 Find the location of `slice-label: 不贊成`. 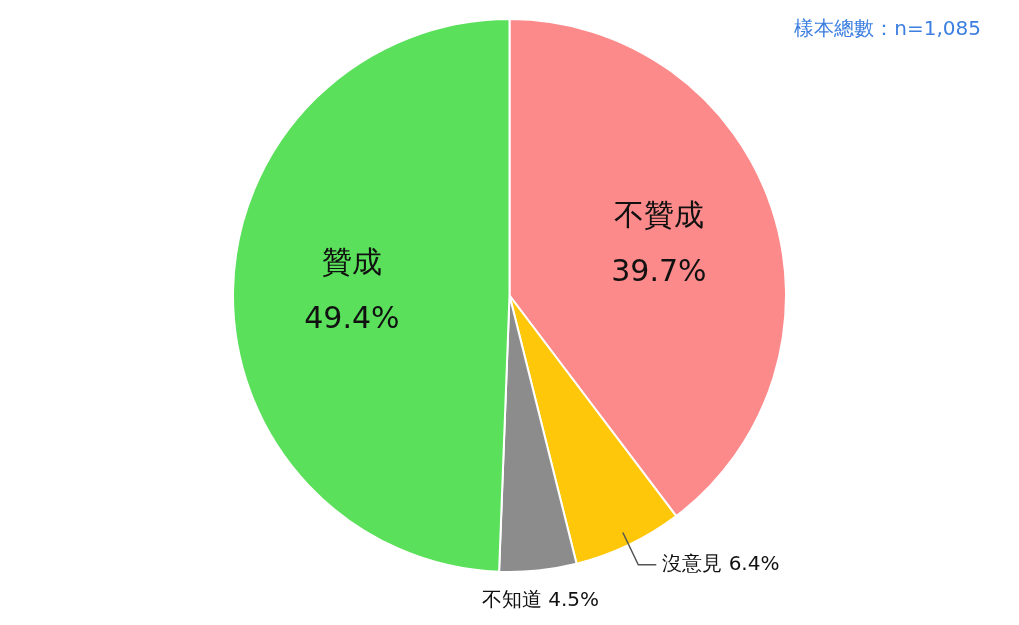

slice-label: 不贊成 is located at coordinates (658, 215).